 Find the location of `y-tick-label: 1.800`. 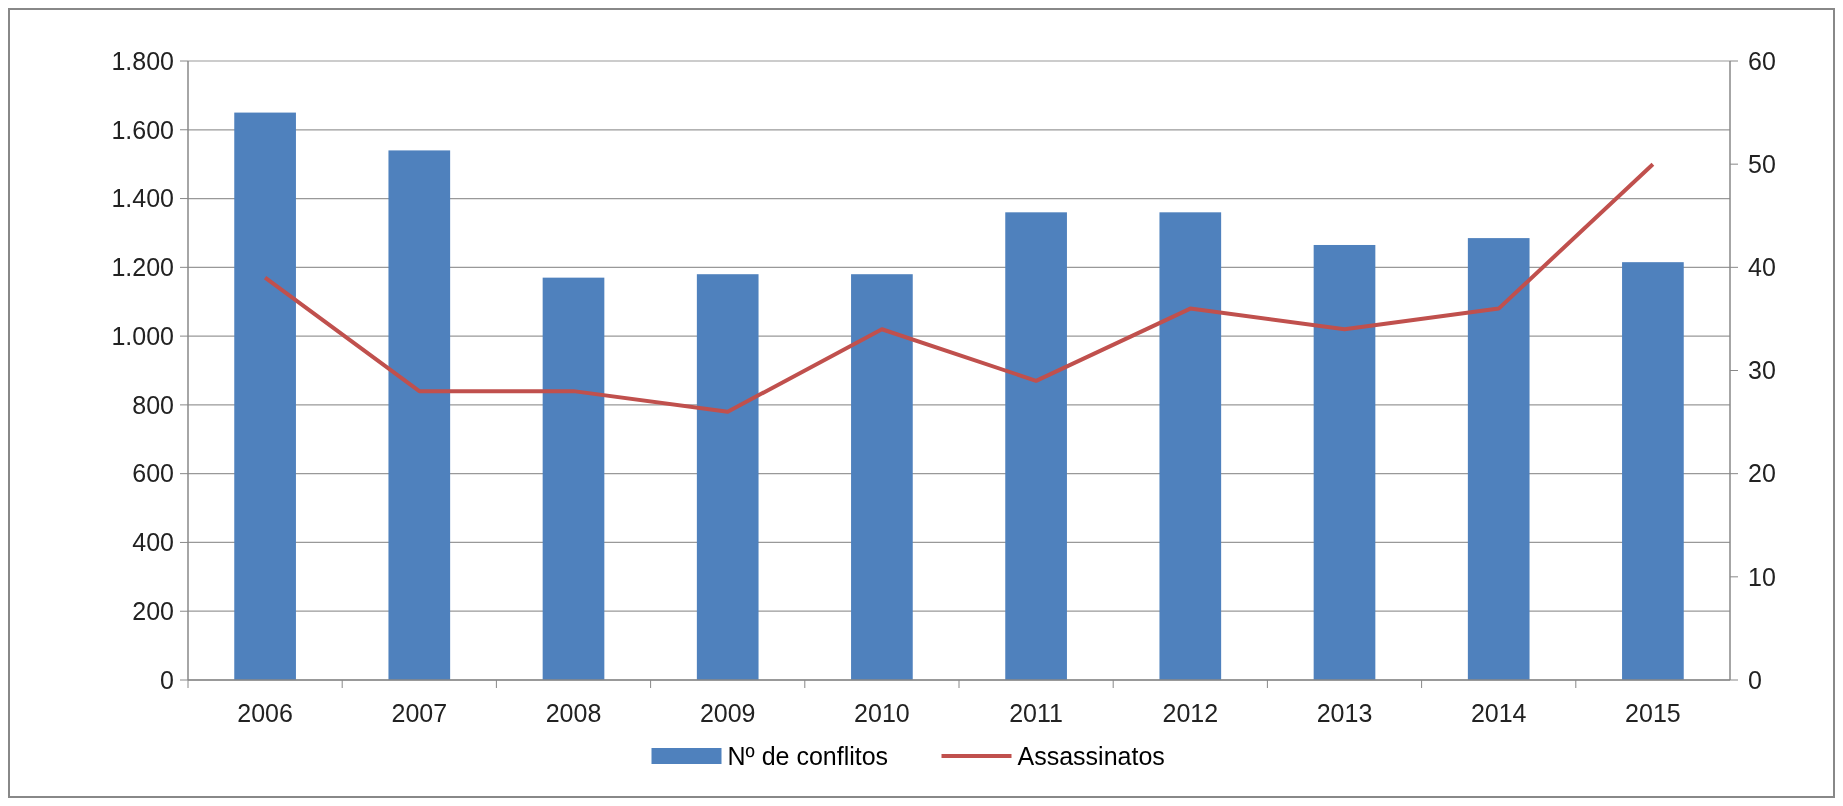

y-tick-label: 1.800 is located at coordinates (142, 60).